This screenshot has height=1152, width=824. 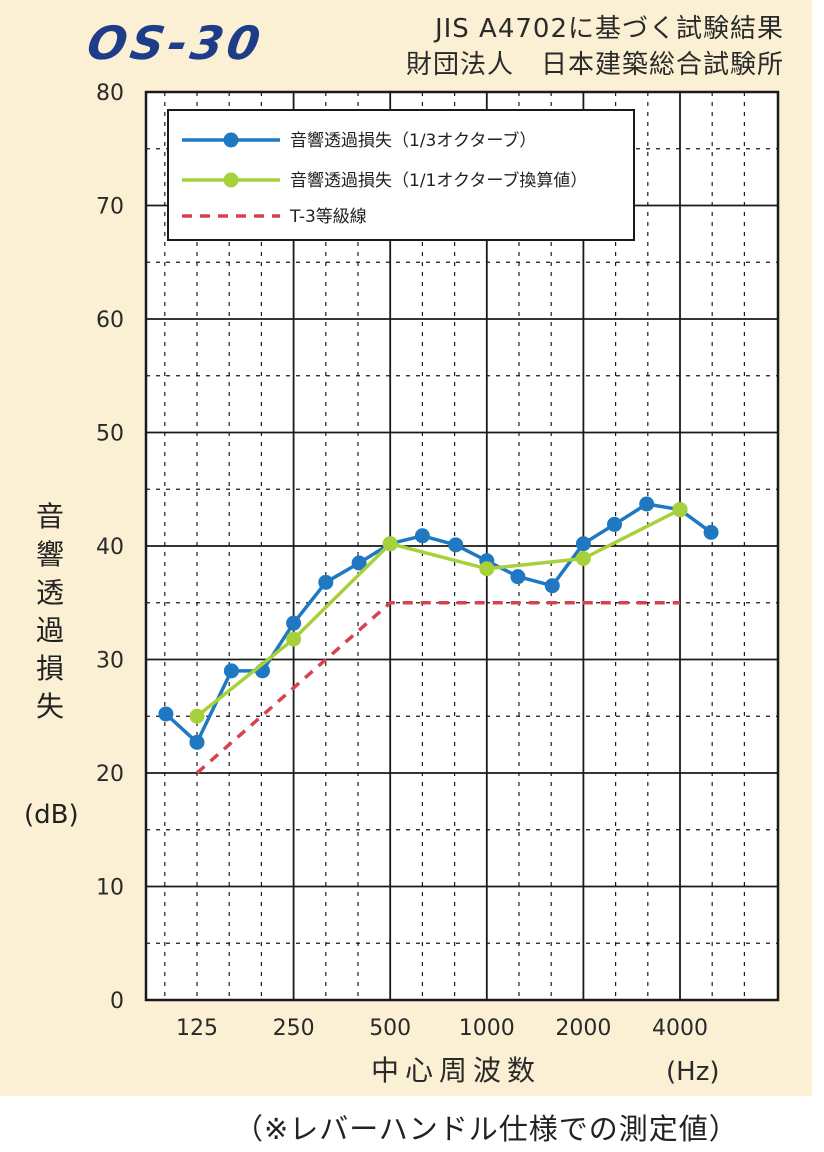 What do you see at coordinates (328, 217) in the screenshot?
I see `legend-label: T-3等級線` at bounding box center [328, 217].